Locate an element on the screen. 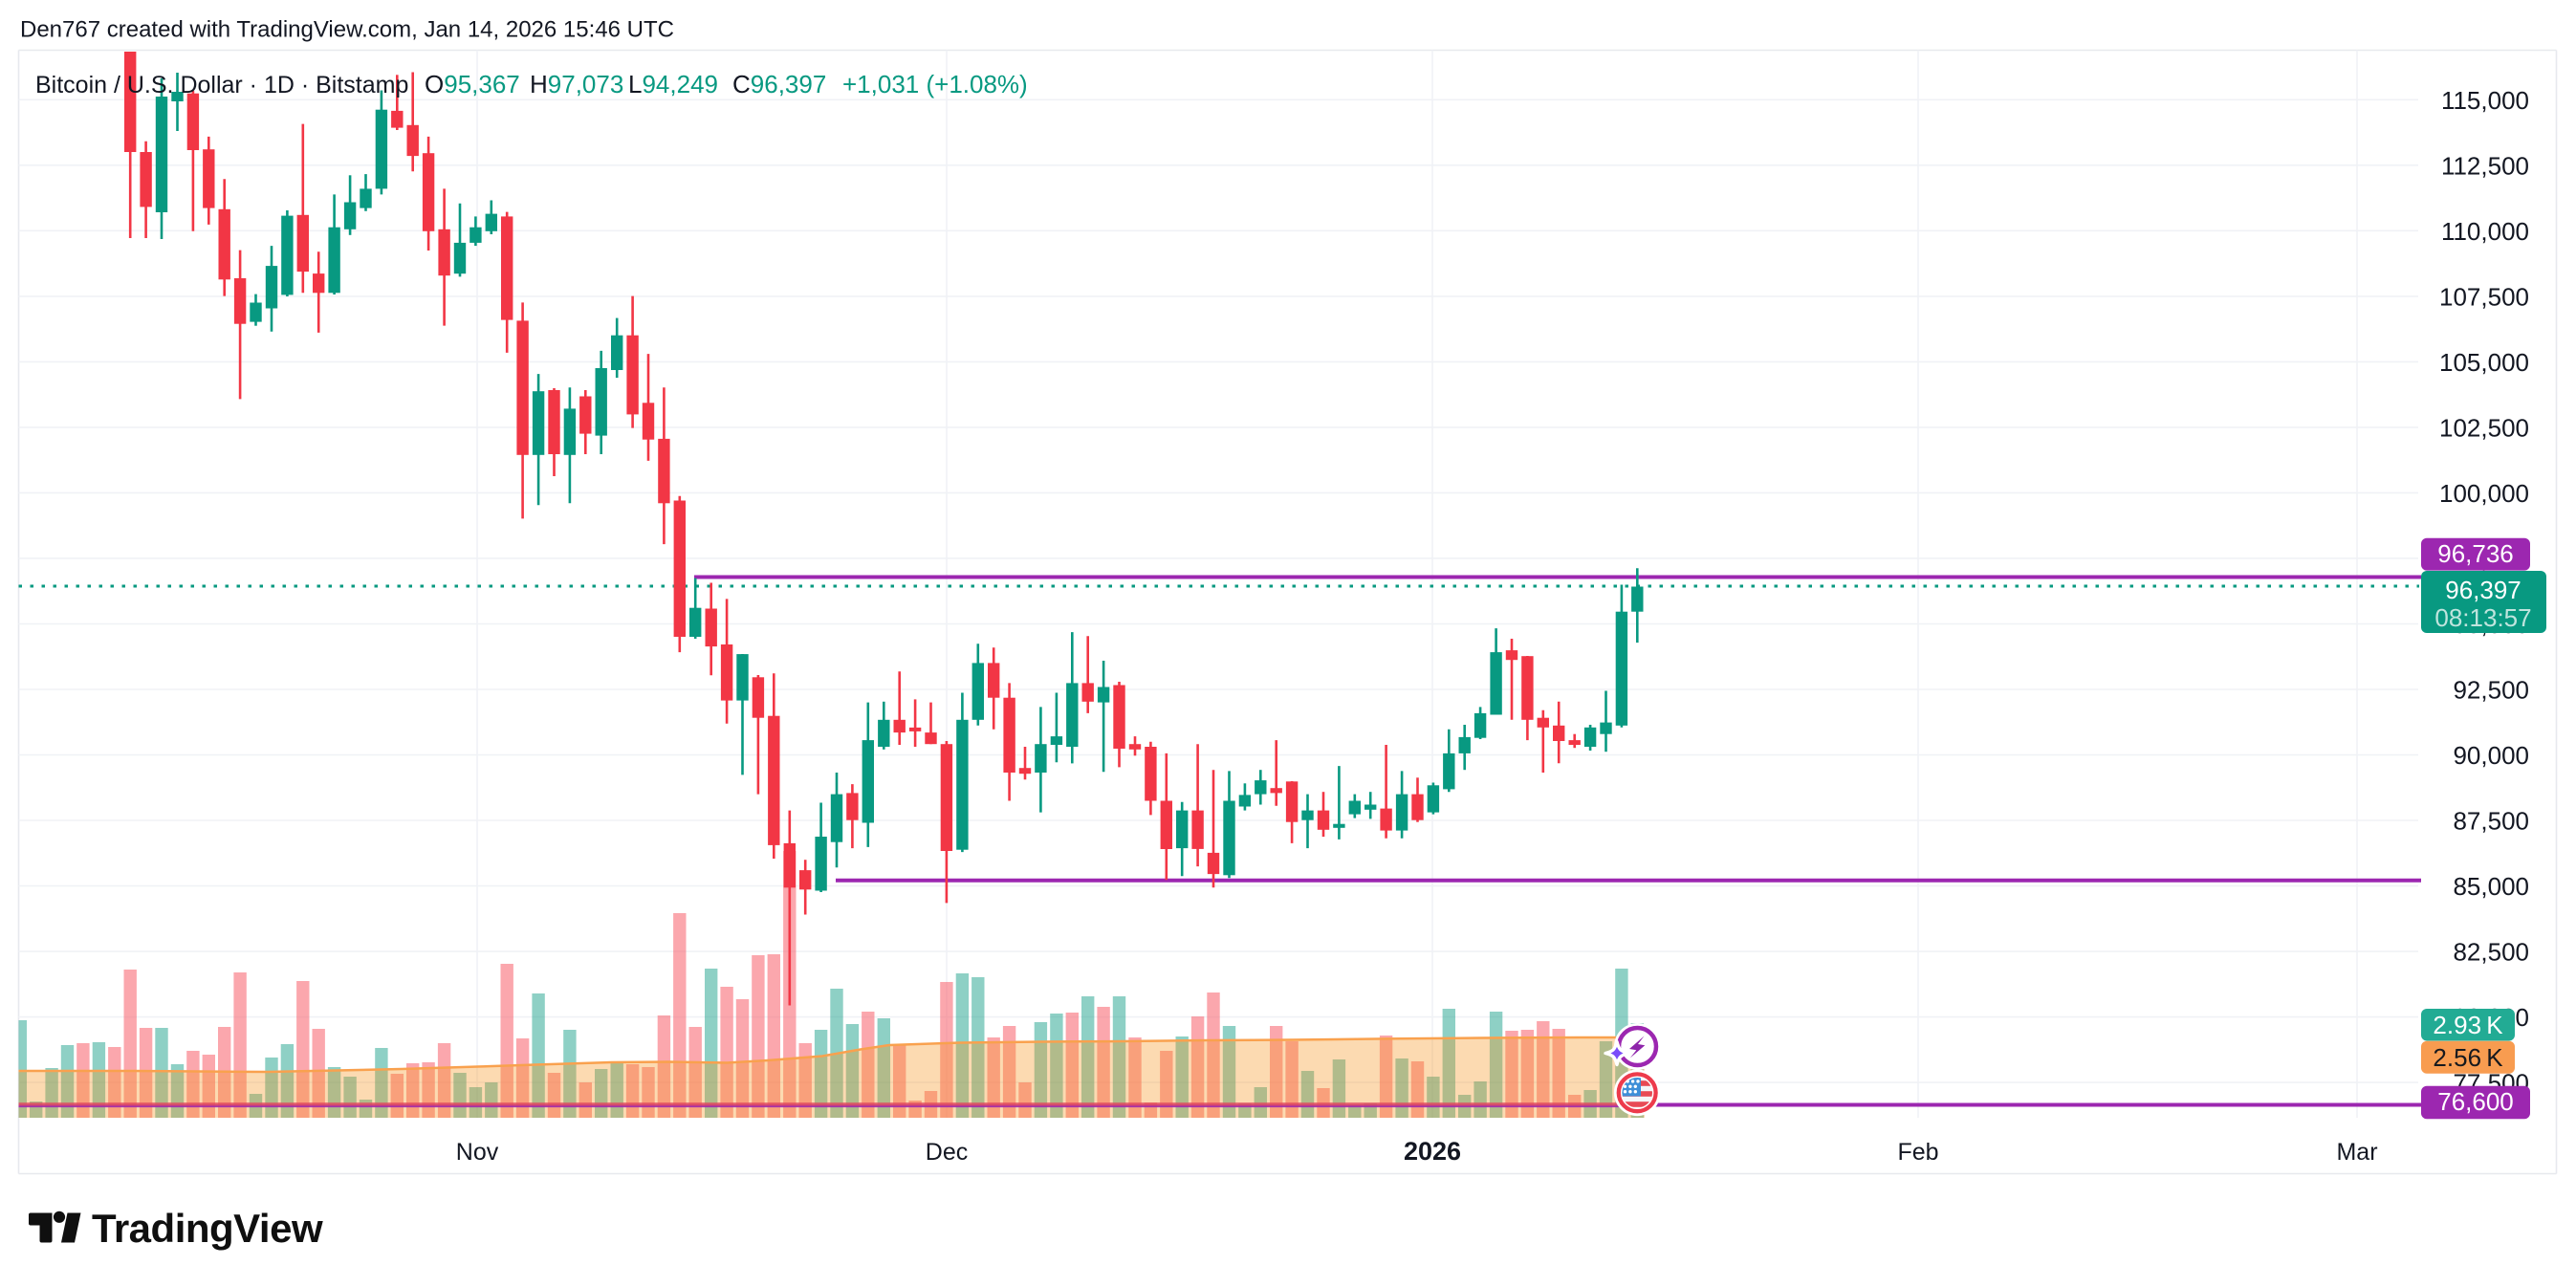 The width and height of the screenshot is (2576, 1287). svg-text: 110,000 is located at coordinates (2485, 232).